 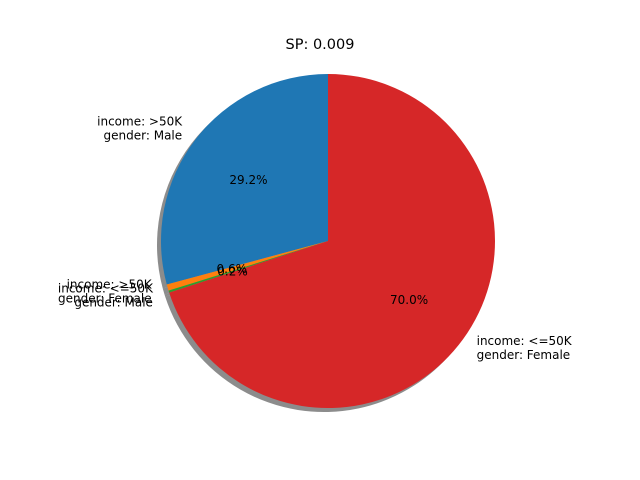 I want to click on slice-pct-income-50k-gender-female: 70.0%, so click(x=409, y=300).